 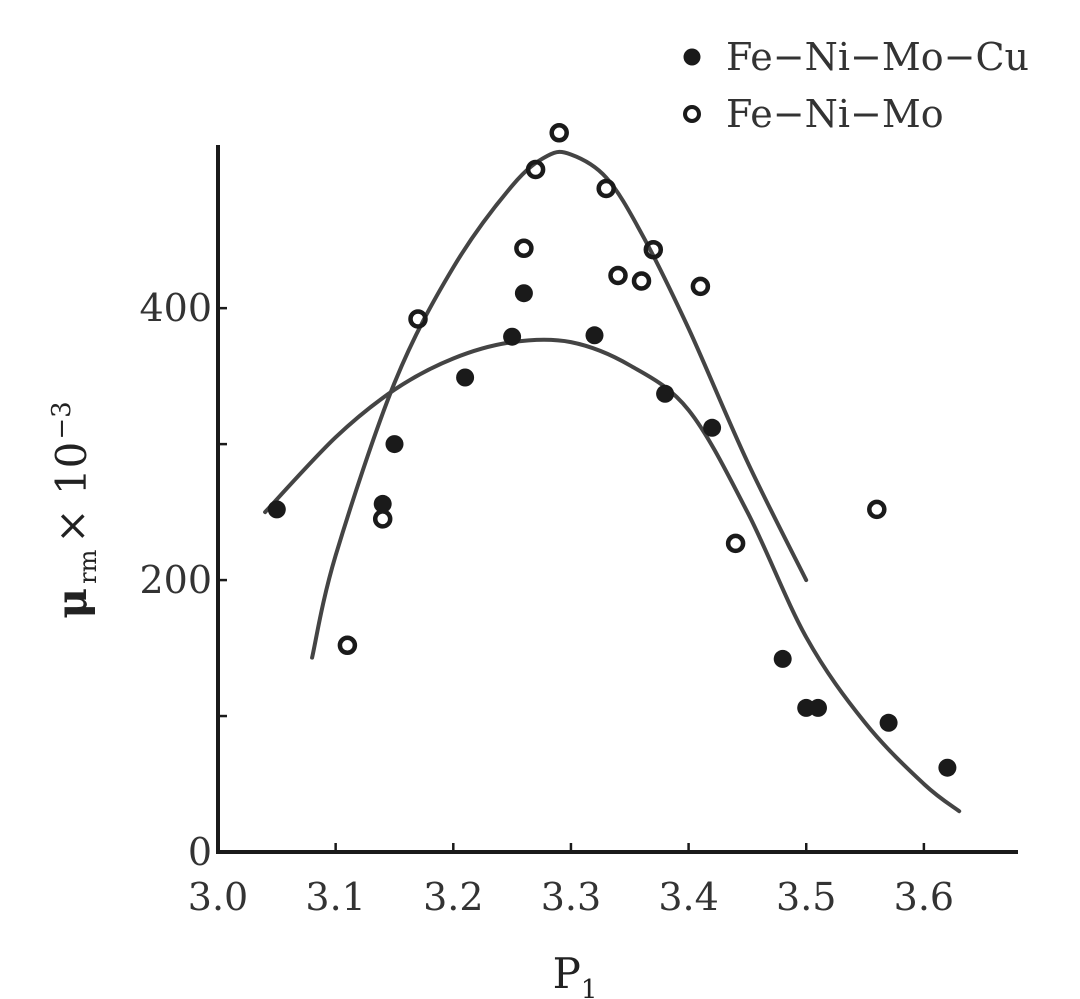 I want to click on legend-label-fe-ni-mo-cu: Fe−Ni−Mo−Cu, so click(x=877, y=57).